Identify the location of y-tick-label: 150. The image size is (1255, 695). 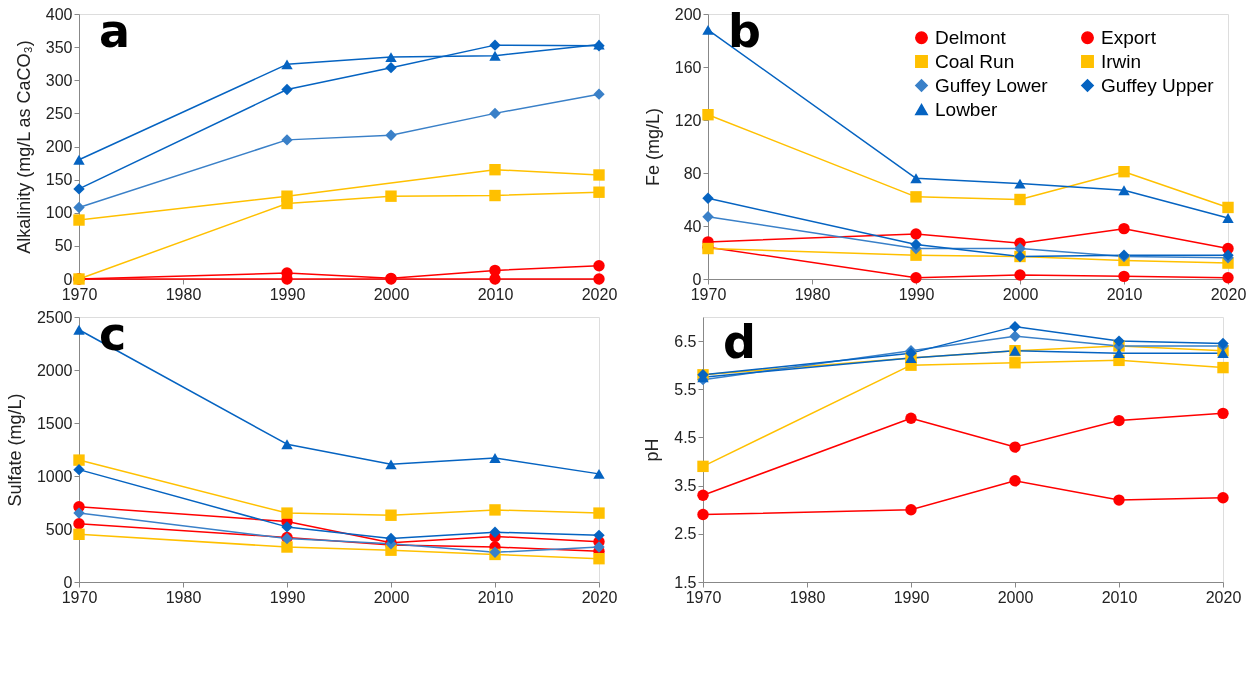
(59, 180).